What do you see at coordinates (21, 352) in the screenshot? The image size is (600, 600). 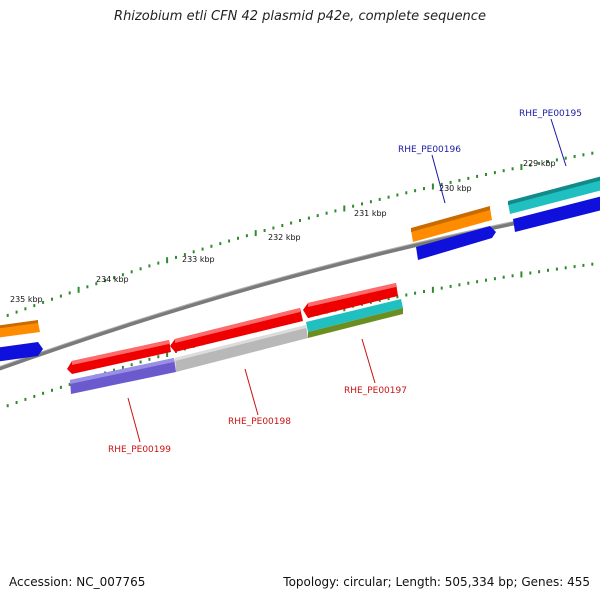 I see `gene-feature-left-blue` at bounding box center [21, 352].